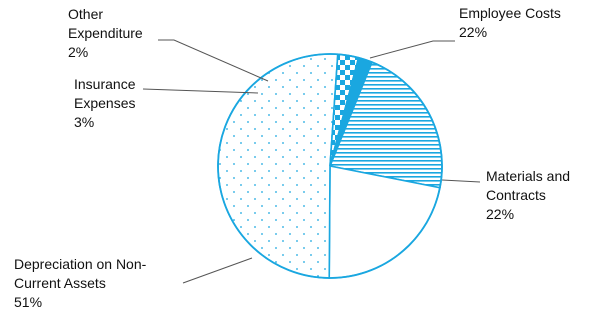  What do you see at coordinates (510, 23) in the screenshot?
I see `slice-label-employee-costs: Employee Costs 22%` at bounding box center [510, 23].